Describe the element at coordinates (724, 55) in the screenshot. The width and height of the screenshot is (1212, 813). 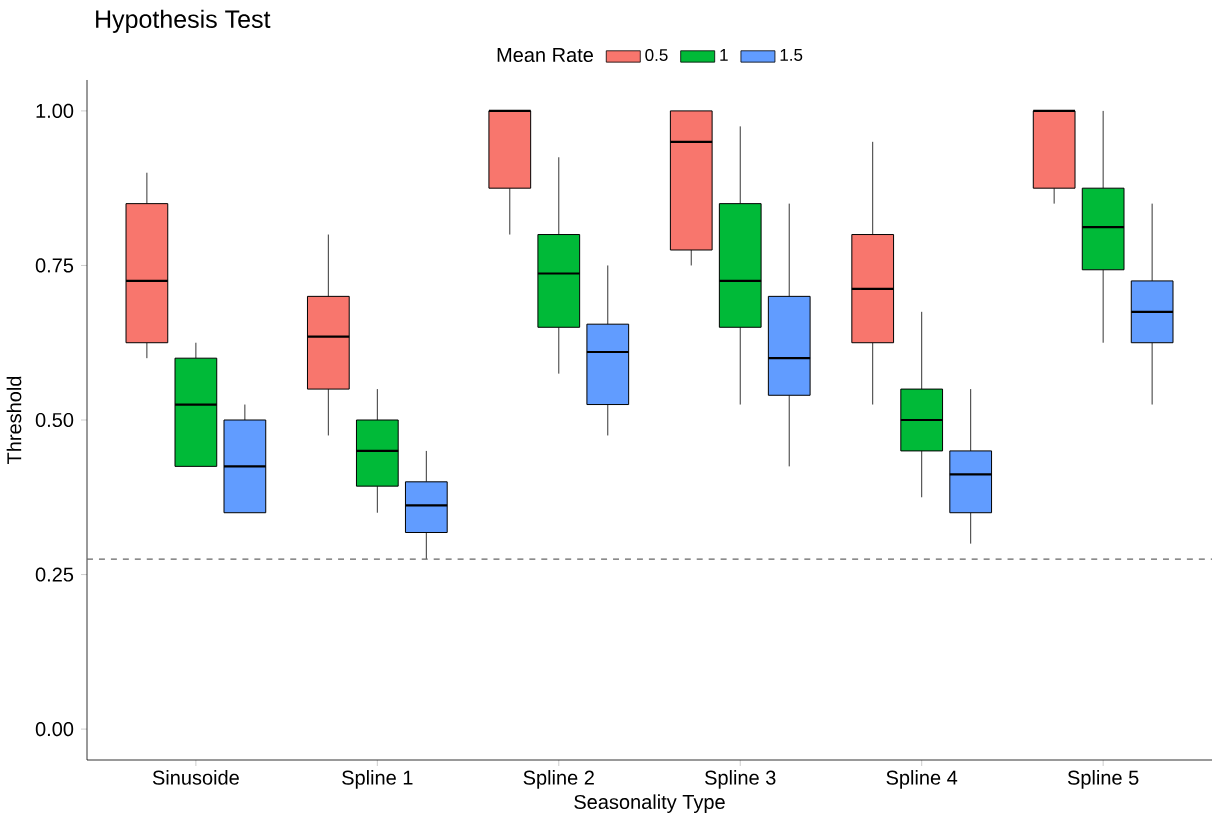
I see `legend-label: 1` at that location.